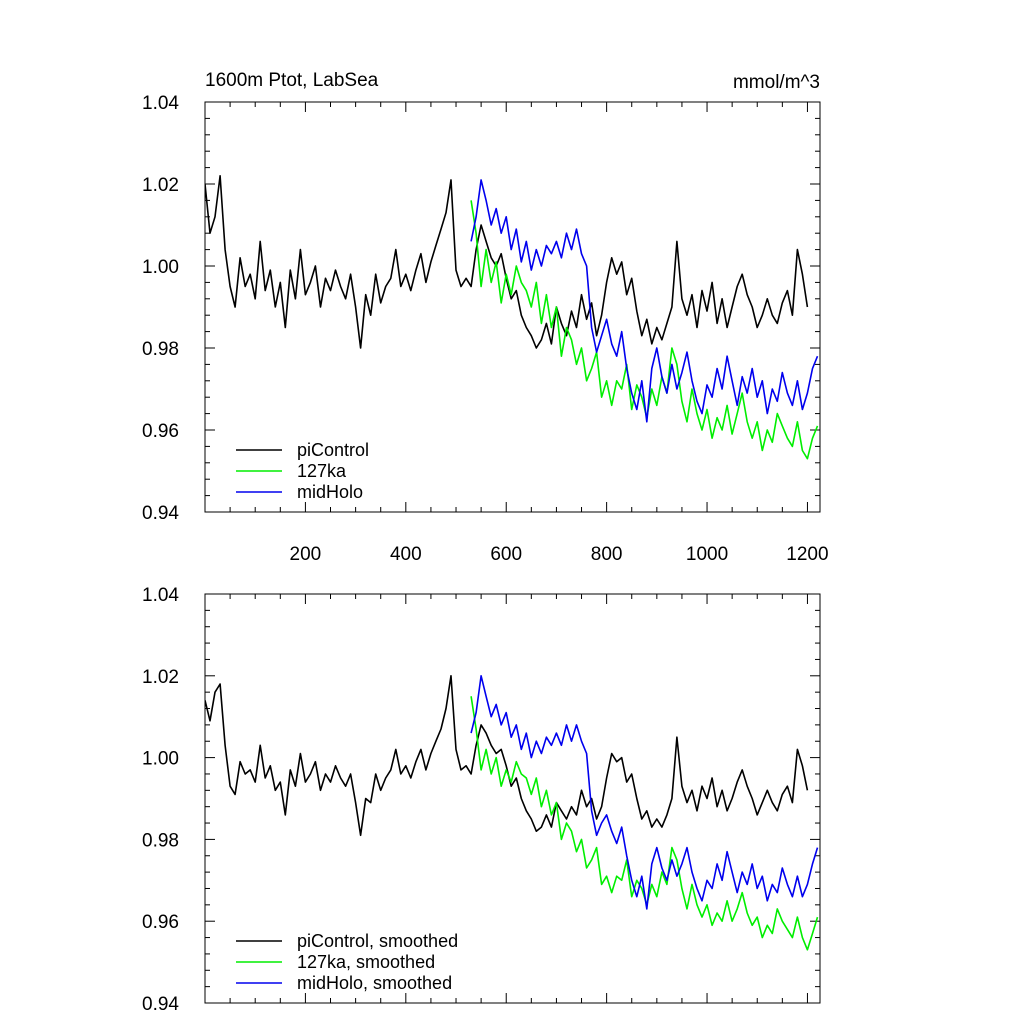 Image resolution: width=1024 pixels, height=1024 pixels. I want to click on x-tick-label: 1000, so click(707, 554).